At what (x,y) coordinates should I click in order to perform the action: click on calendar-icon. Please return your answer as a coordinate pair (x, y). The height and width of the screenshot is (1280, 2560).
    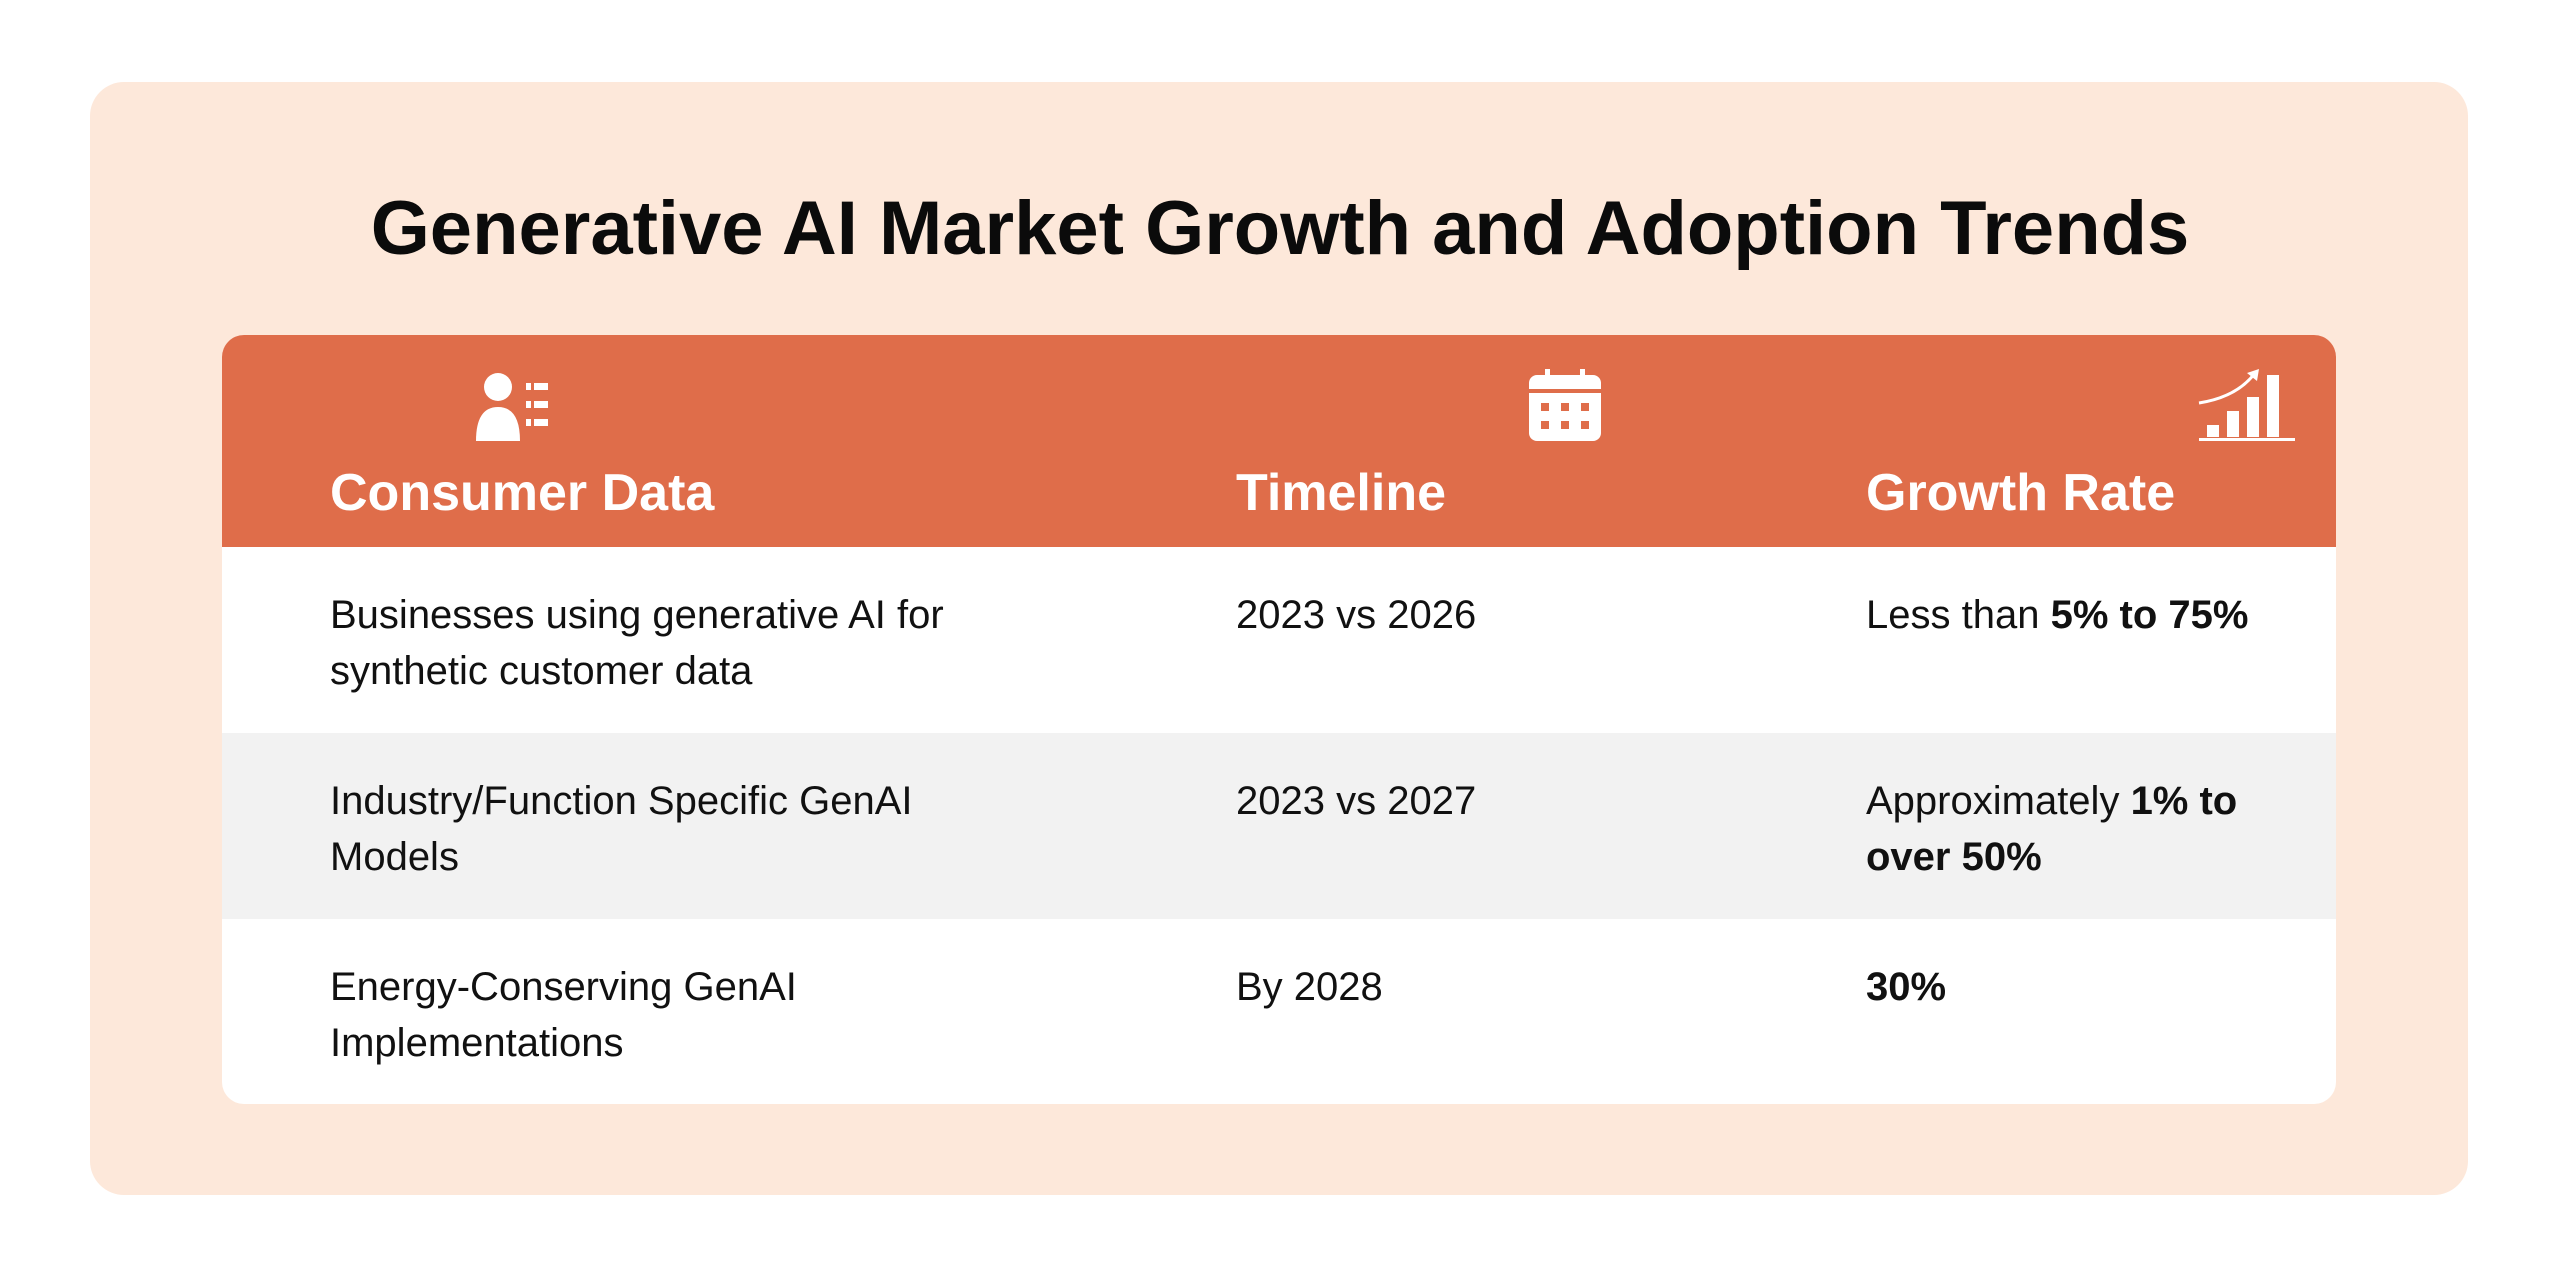
    Looking at the image, I should click on (1565, 405).